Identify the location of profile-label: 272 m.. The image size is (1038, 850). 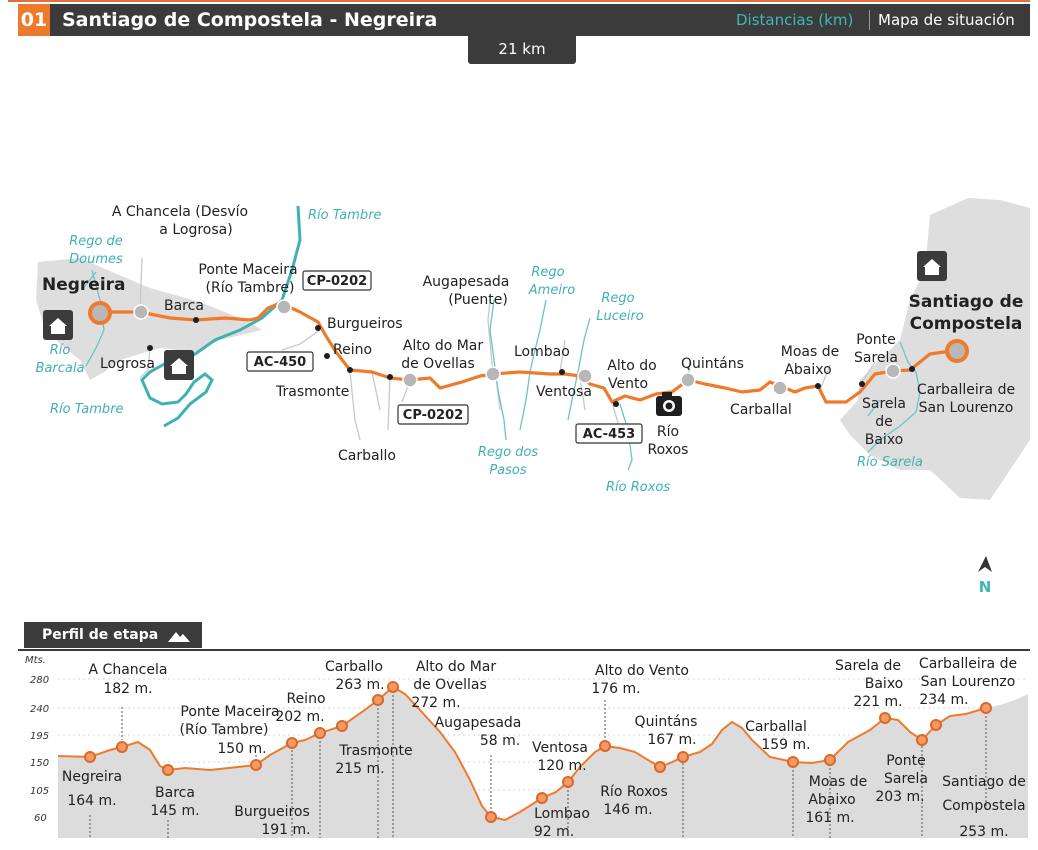
(435, 703).